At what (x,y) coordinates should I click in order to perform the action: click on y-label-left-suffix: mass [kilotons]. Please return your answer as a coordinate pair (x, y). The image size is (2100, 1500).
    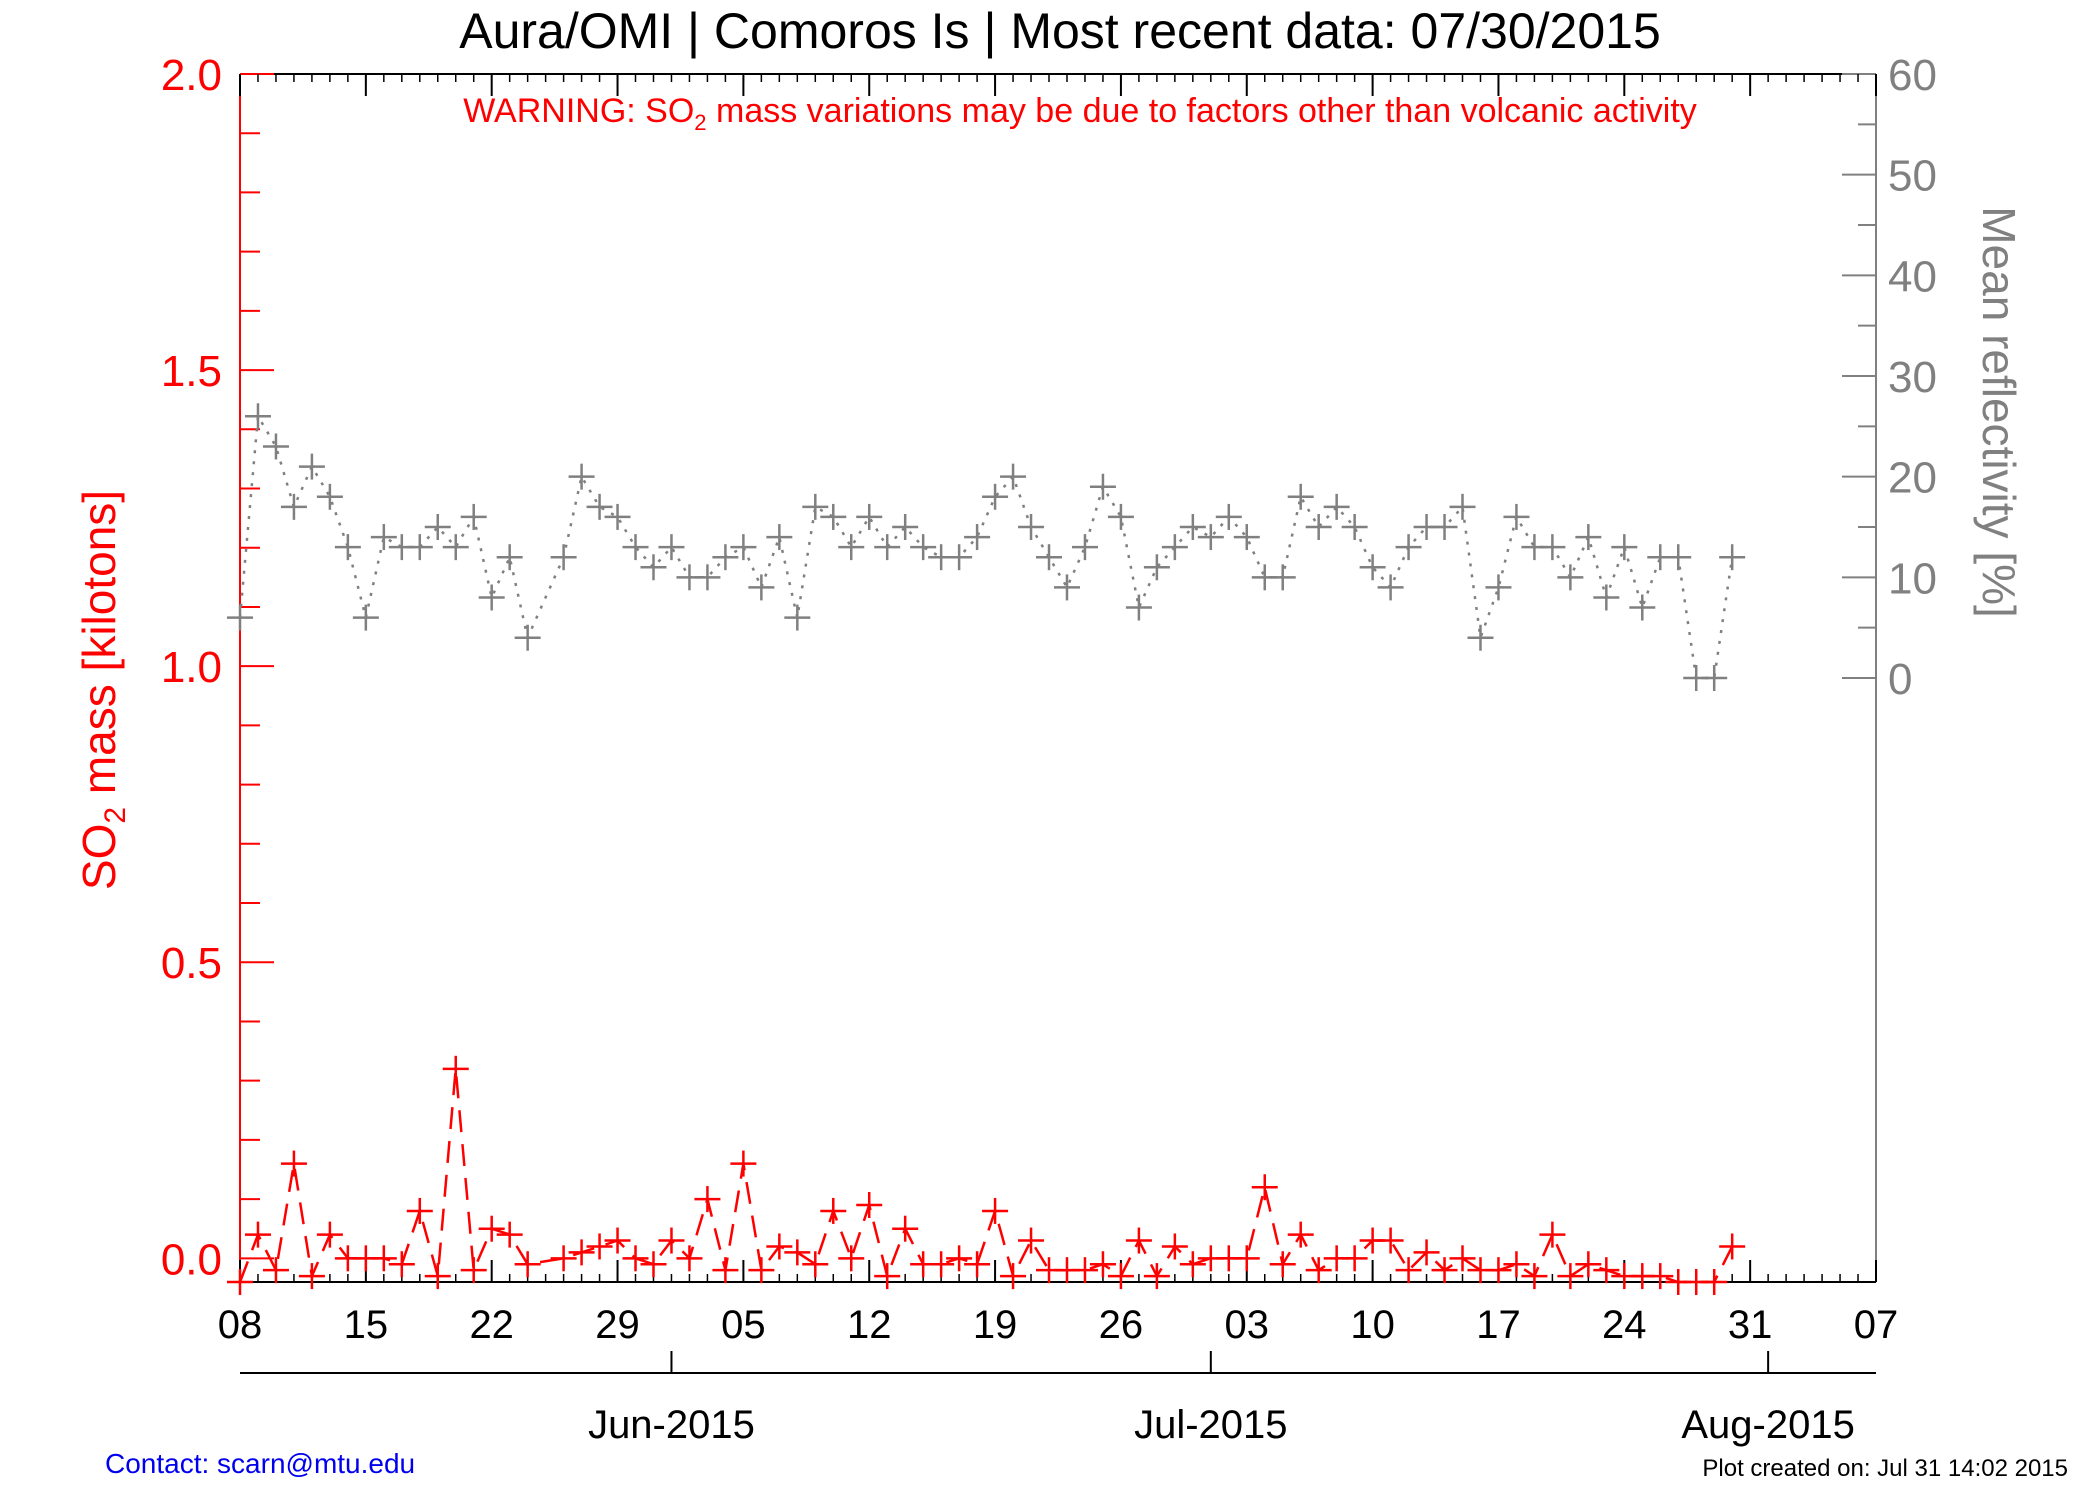
    Looking at the image, I should click on (99, 648).